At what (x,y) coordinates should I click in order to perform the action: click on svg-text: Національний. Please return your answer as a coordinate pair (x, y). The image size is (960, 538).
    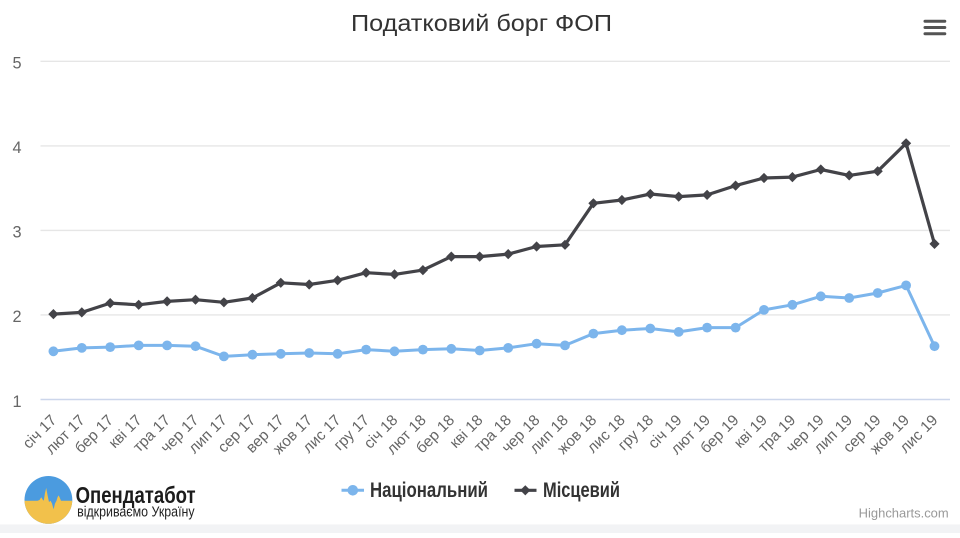
    Looking at the image, I should click on (429, 490).